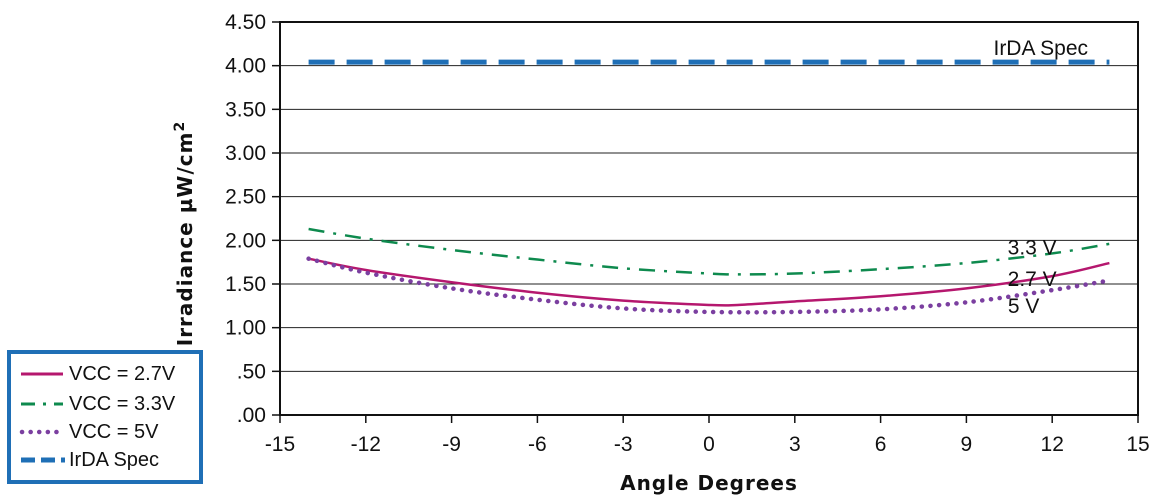 Image resolution: width=1164 pixels, height=498 pixels. I want to click on series-vcc-3-3v-line, so click(709, 251).